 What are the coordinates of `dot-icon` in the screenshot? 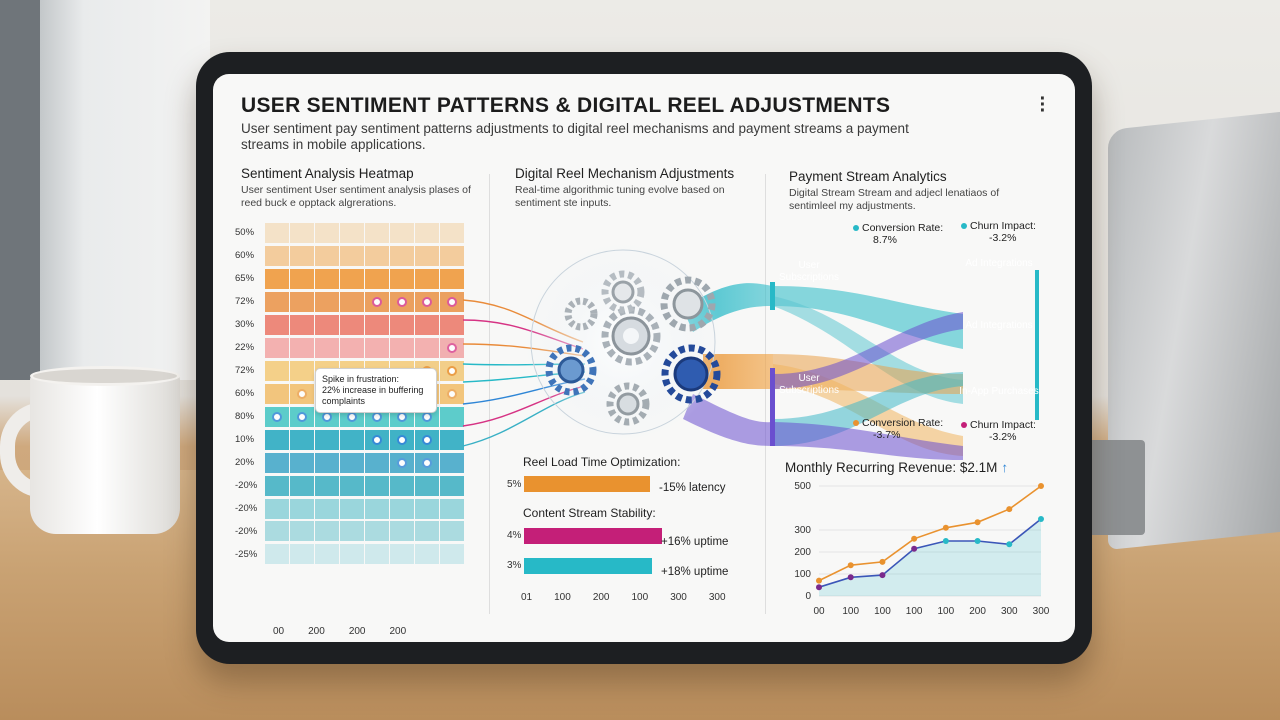 It's located at (856, 423).